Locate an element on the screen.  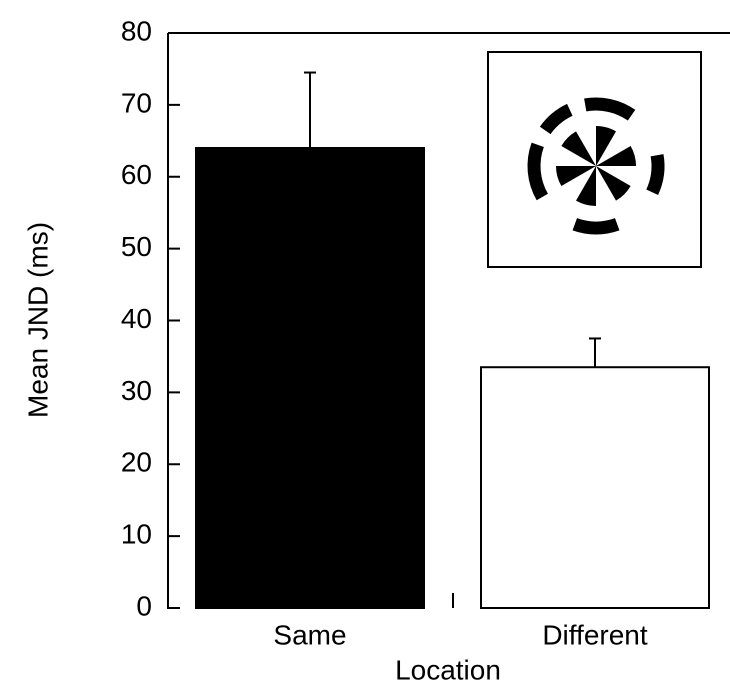
y-tick-label: 10 is located at coordinates (136, 534).